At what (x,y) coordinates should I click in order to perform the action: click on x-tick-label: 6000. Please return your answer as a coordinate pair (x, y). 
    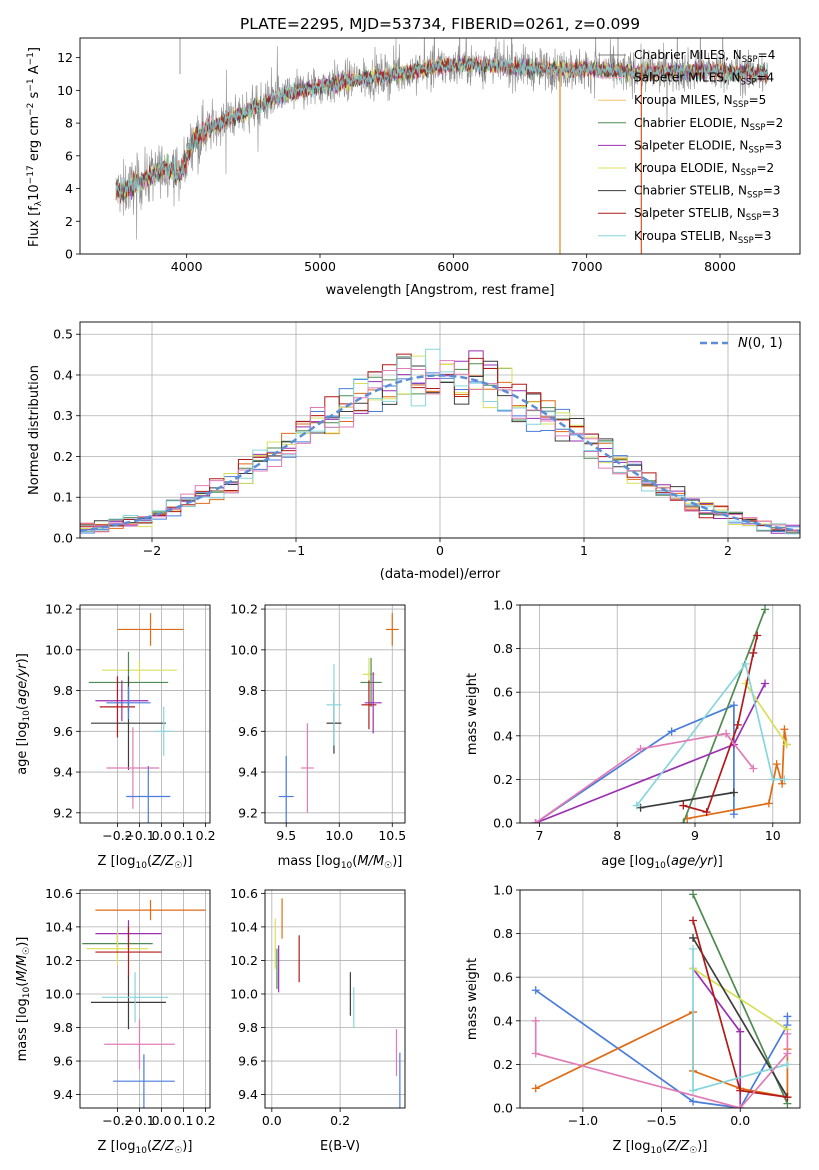
    Looking at the image, I should click on (453, 266).